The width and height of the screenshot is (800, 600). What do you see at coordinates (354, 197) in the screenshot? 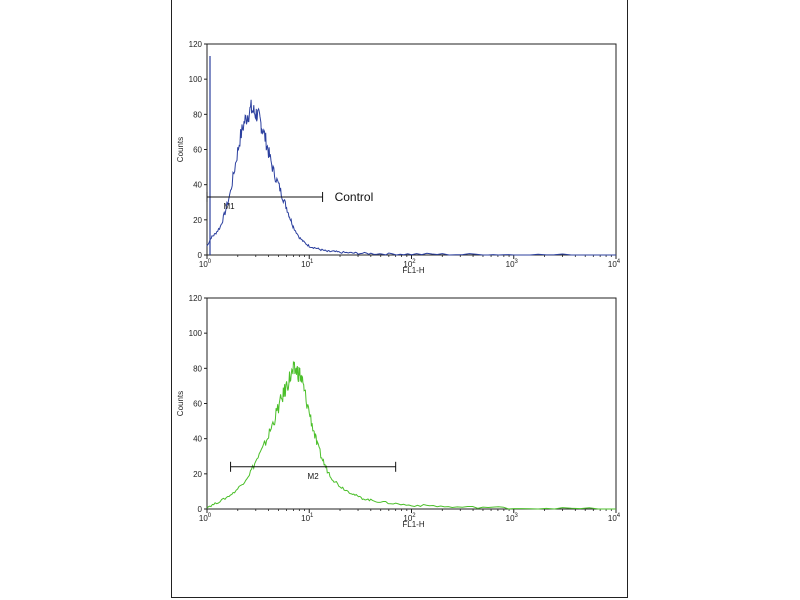
I see `control-annotation: Control` at bounding box center [354, 197].